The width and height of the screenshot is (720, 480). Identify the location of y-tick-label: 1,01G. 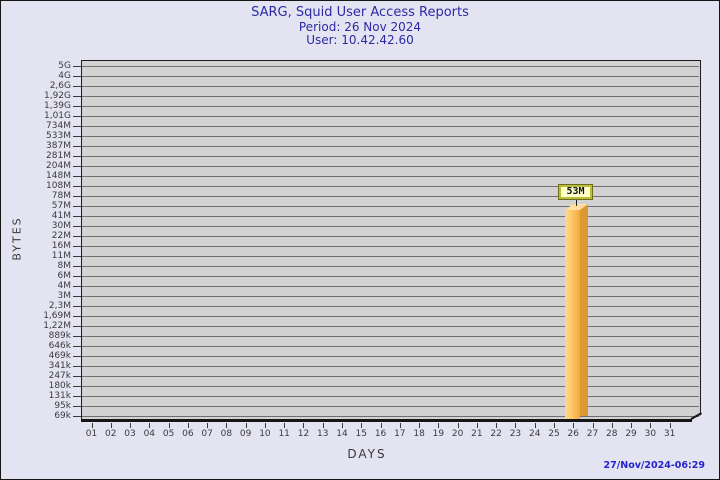
(57, 116).